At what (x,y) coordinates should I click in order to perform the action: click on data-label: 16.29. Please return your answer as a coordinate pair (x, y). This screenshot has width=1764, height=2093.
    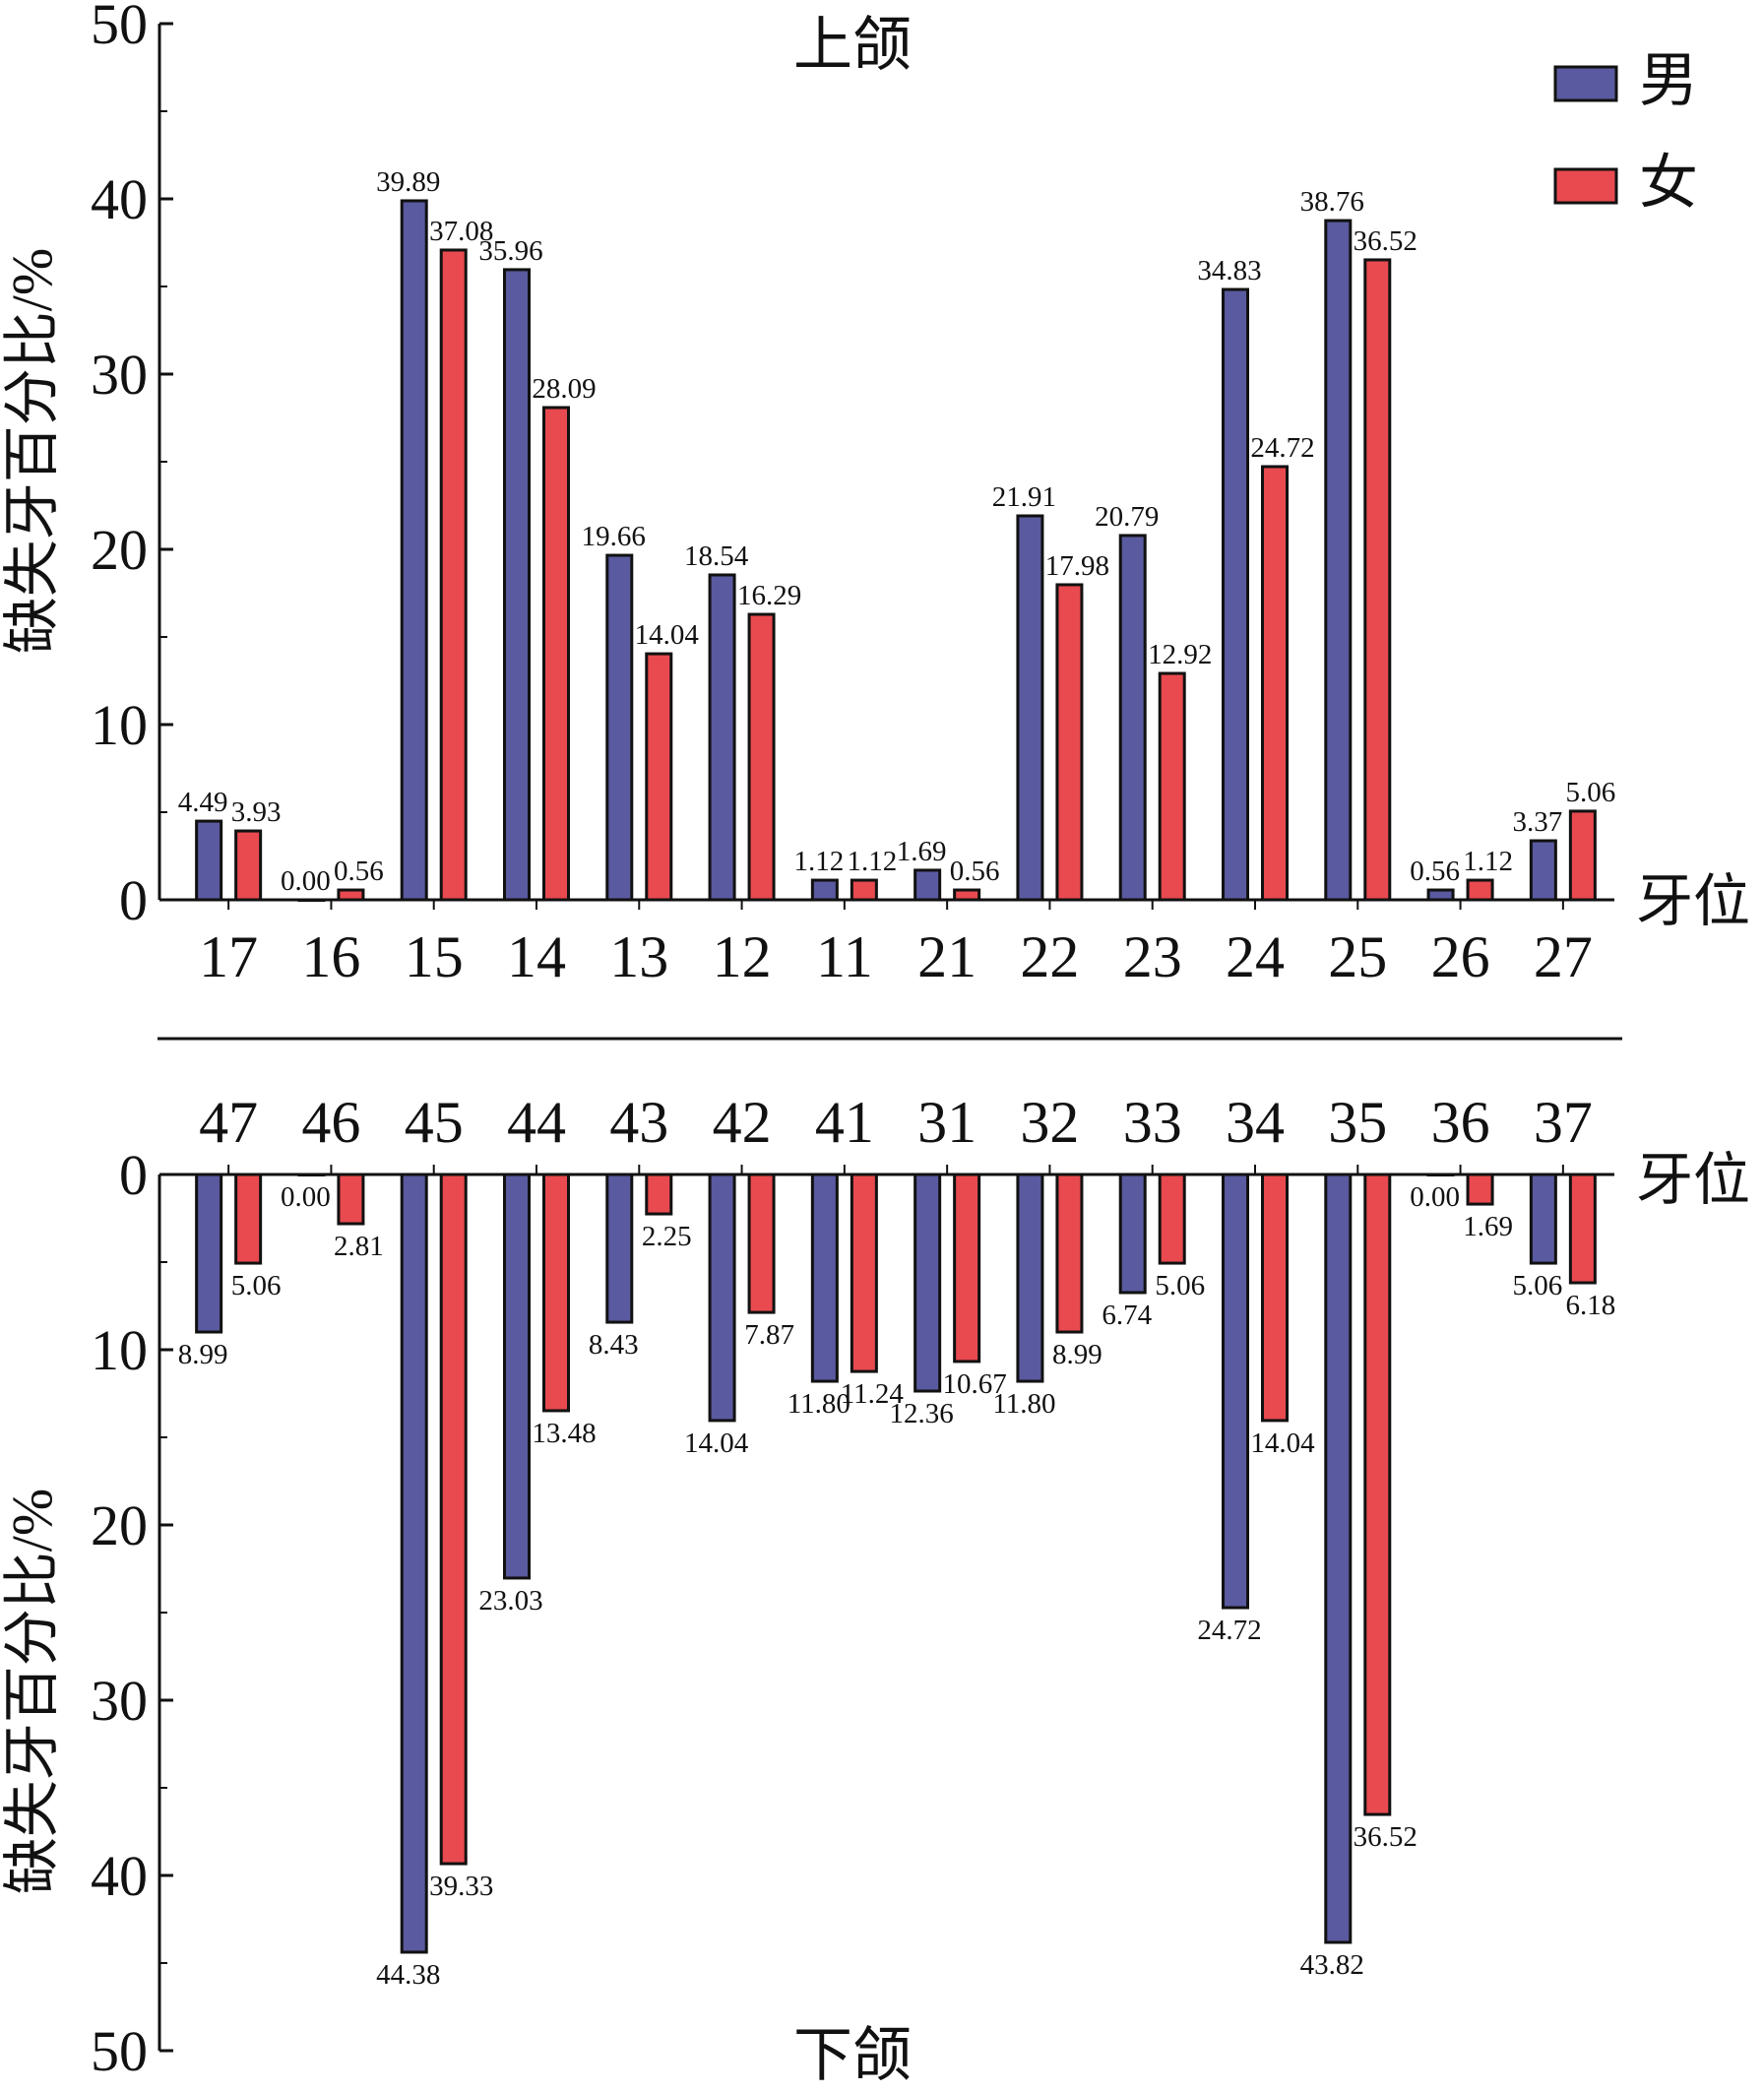
    Looking at the image, I should click on (769, 596).